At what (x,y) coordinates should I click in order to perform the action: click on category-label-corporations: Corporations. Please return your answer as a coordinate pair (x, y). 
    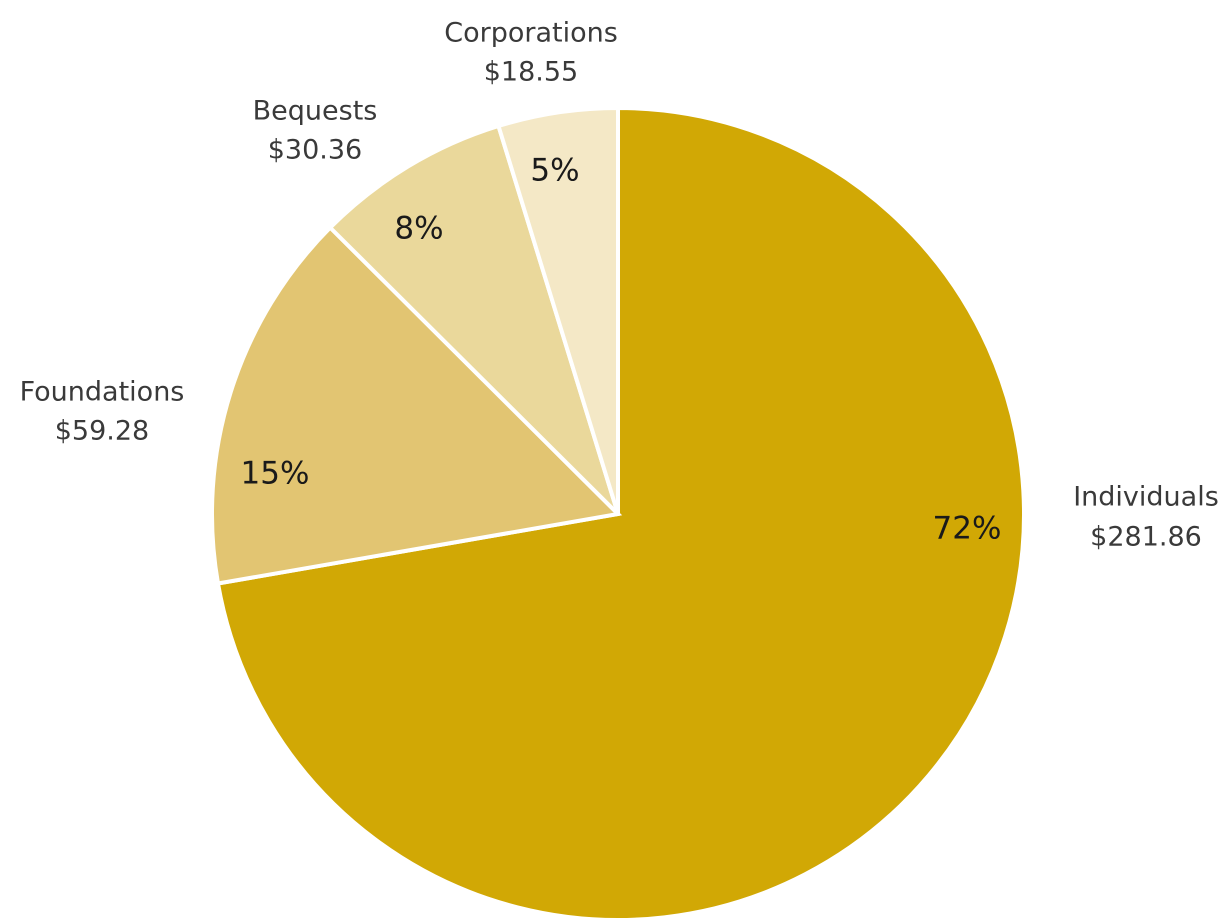
    Looking at the image, I should click on (531, 33).